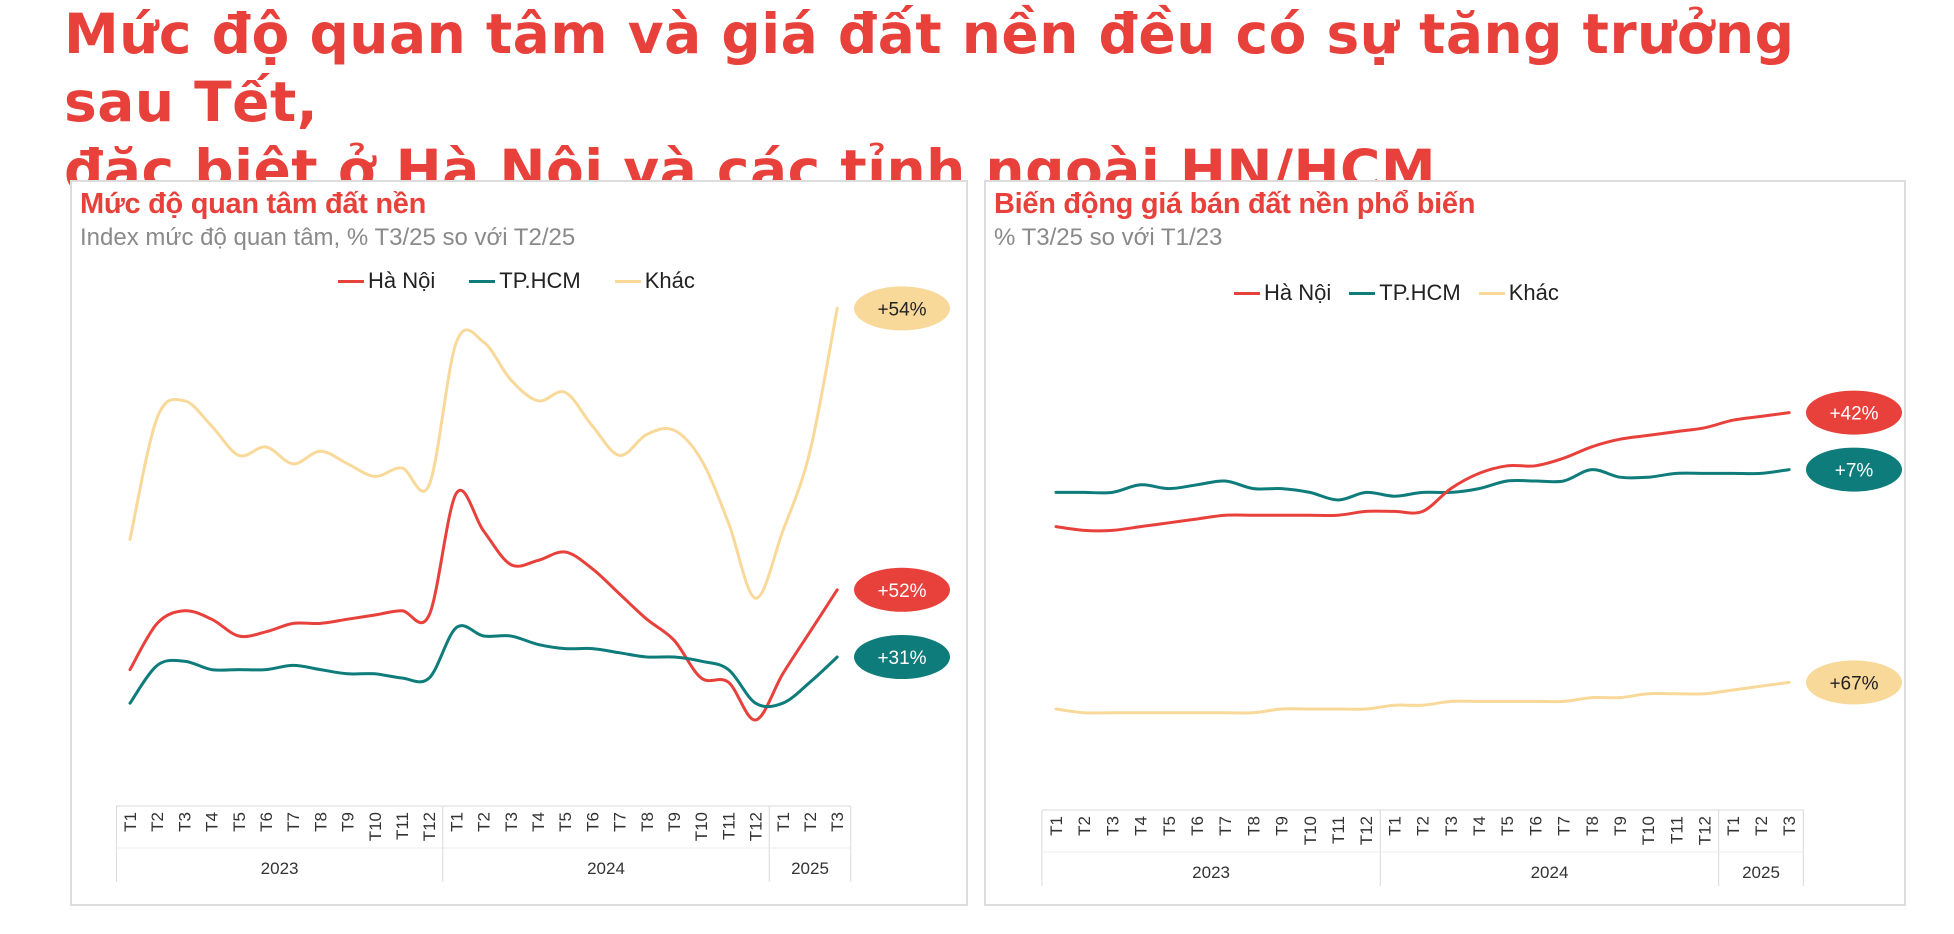  Describe the element at coordinates (253, 204) in the screenshot. I see `chart-title: Mức độ quan tâm đất nền` at that location.